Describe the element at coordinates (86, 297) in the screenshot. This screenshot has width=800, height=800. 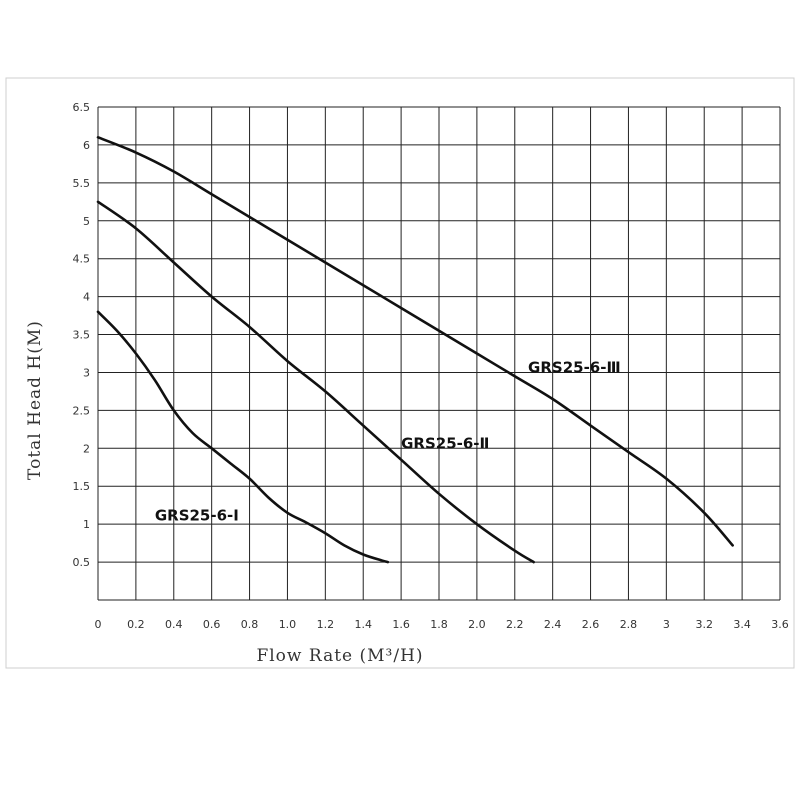
I see `y-tick-label: 4` at that location.